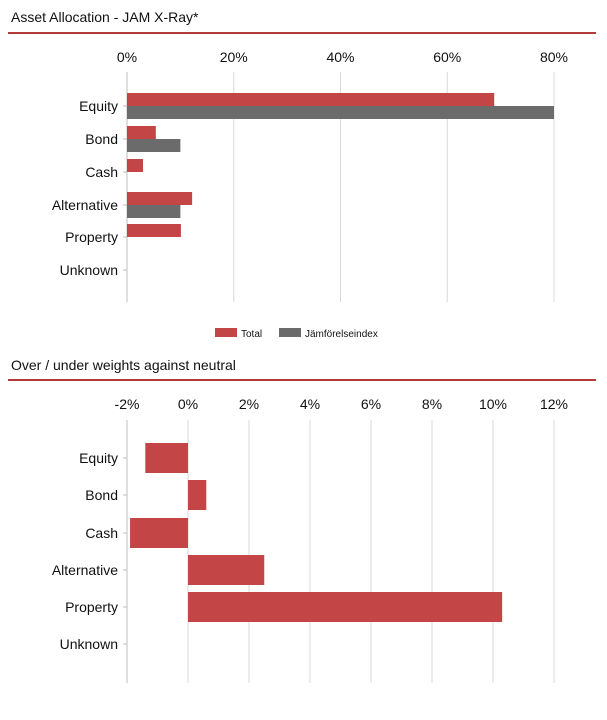  What do you see at coordinates (105, 17) in the screenshot?
I see `chart1-title: Asset Allocation - JAM X-Ray*` at bounding box center [105, 17].